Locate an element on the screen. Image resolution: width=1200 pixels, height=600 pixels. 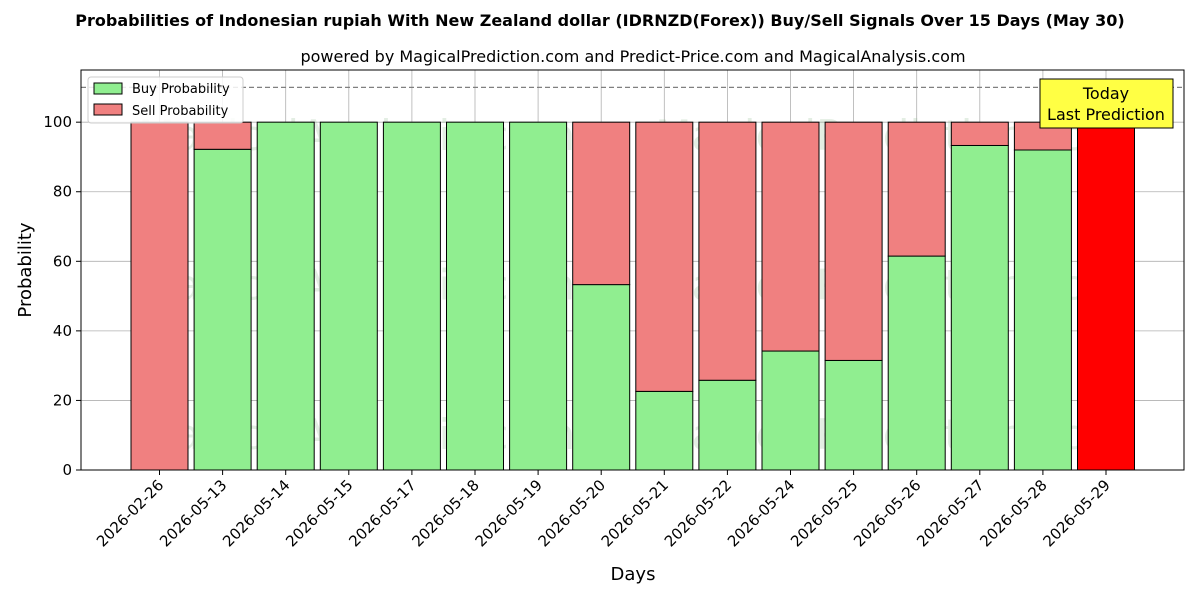
today-annotation: Today Last Prediction is located at coordinates (1106, 103).